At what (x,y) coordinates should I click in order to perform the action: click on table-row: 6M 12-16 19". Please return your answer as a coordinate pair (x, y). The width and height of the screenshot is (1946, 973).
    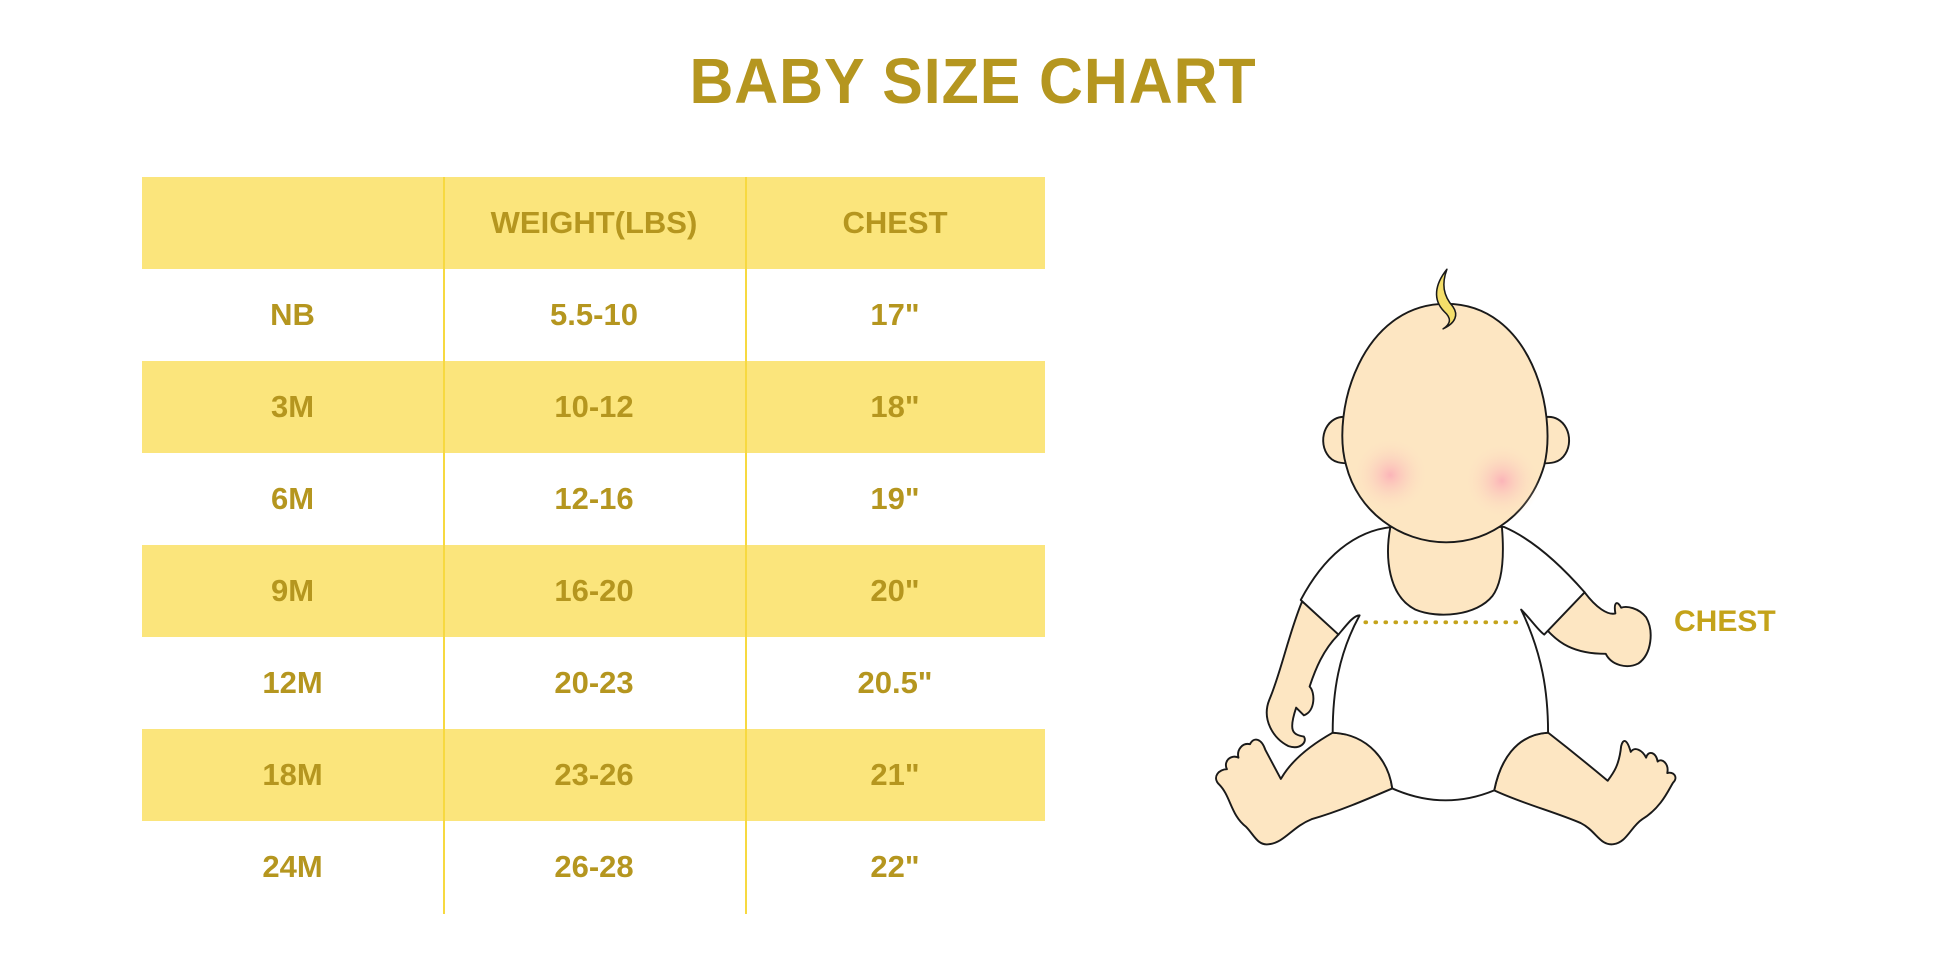
    Looking at the image, I should click on (593, 499).